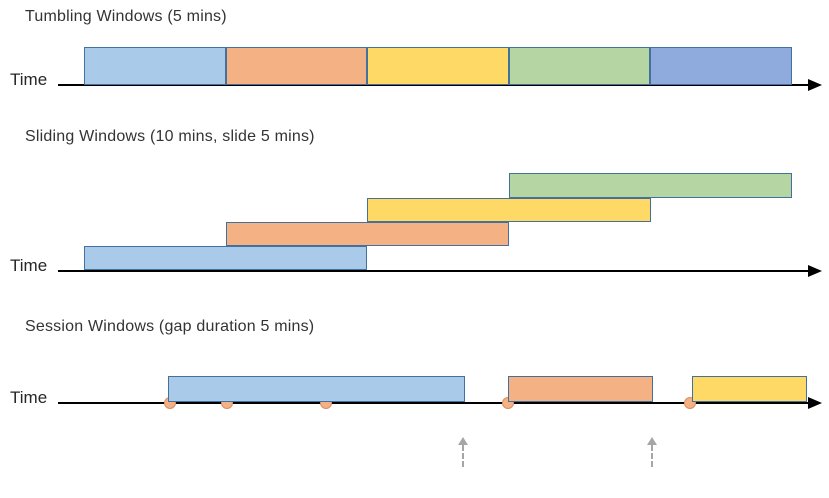  Describe the element at coordinates (225, 258) in the screenshot. I see `sliding-window-box-w1` at that location.